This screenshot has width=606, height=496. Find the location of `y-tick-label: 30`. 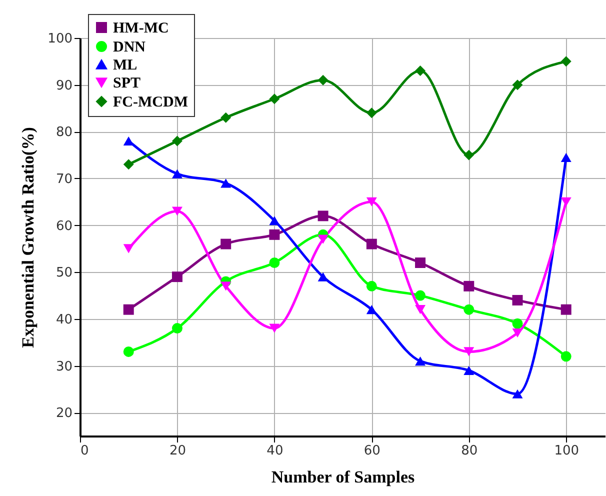

y-tick-label: 30 is located at coordinates (64, 366).